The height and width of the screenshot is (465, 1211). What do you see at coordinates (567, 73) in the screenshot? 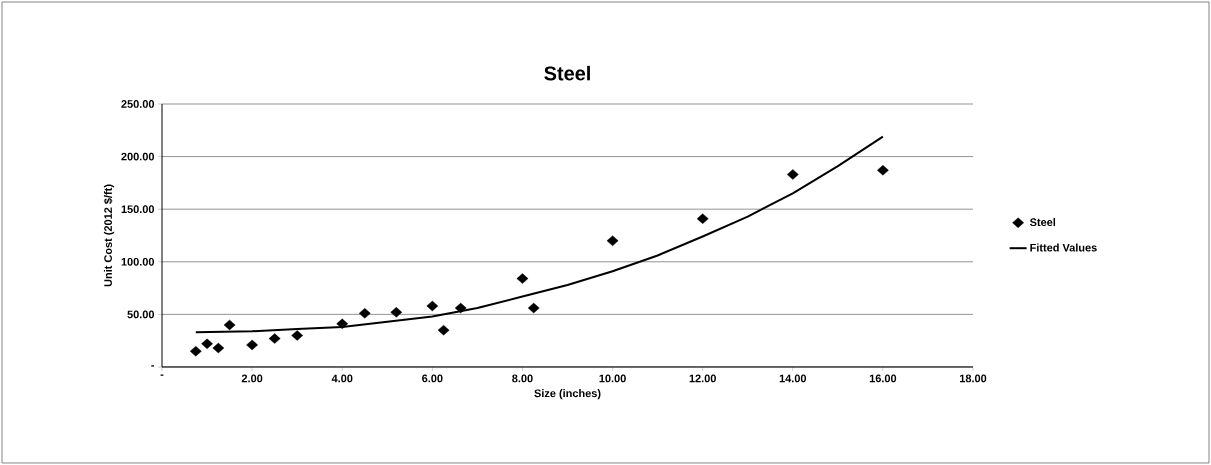
I see `chart-title: Steel` at bounding box center [567, 73].